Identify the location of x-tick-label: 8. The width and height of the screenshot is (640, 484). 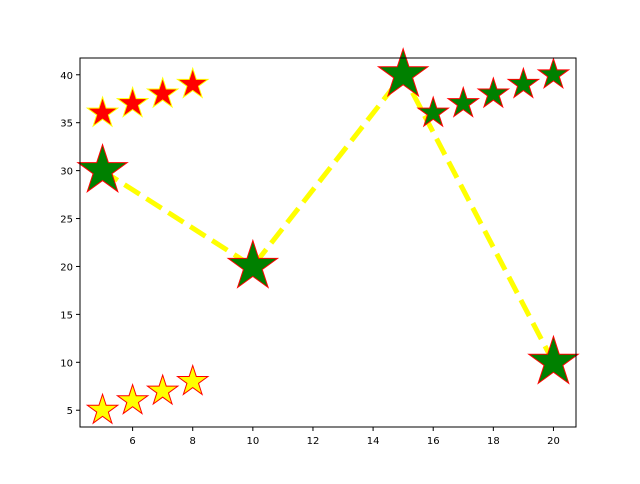
(193, 441).